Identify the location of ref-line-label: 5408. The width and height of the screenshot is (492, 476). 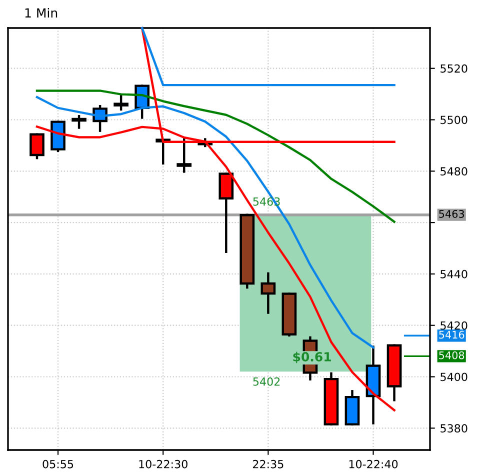
(451, 355).